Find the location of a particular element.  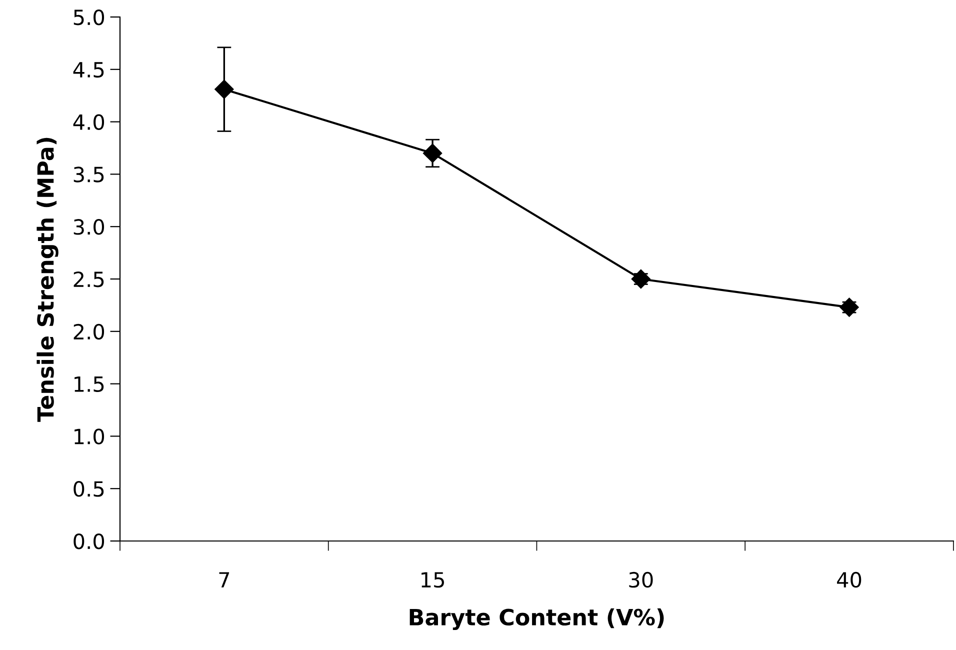

x-tick-label: 15 is located at coordinates (433, 580).